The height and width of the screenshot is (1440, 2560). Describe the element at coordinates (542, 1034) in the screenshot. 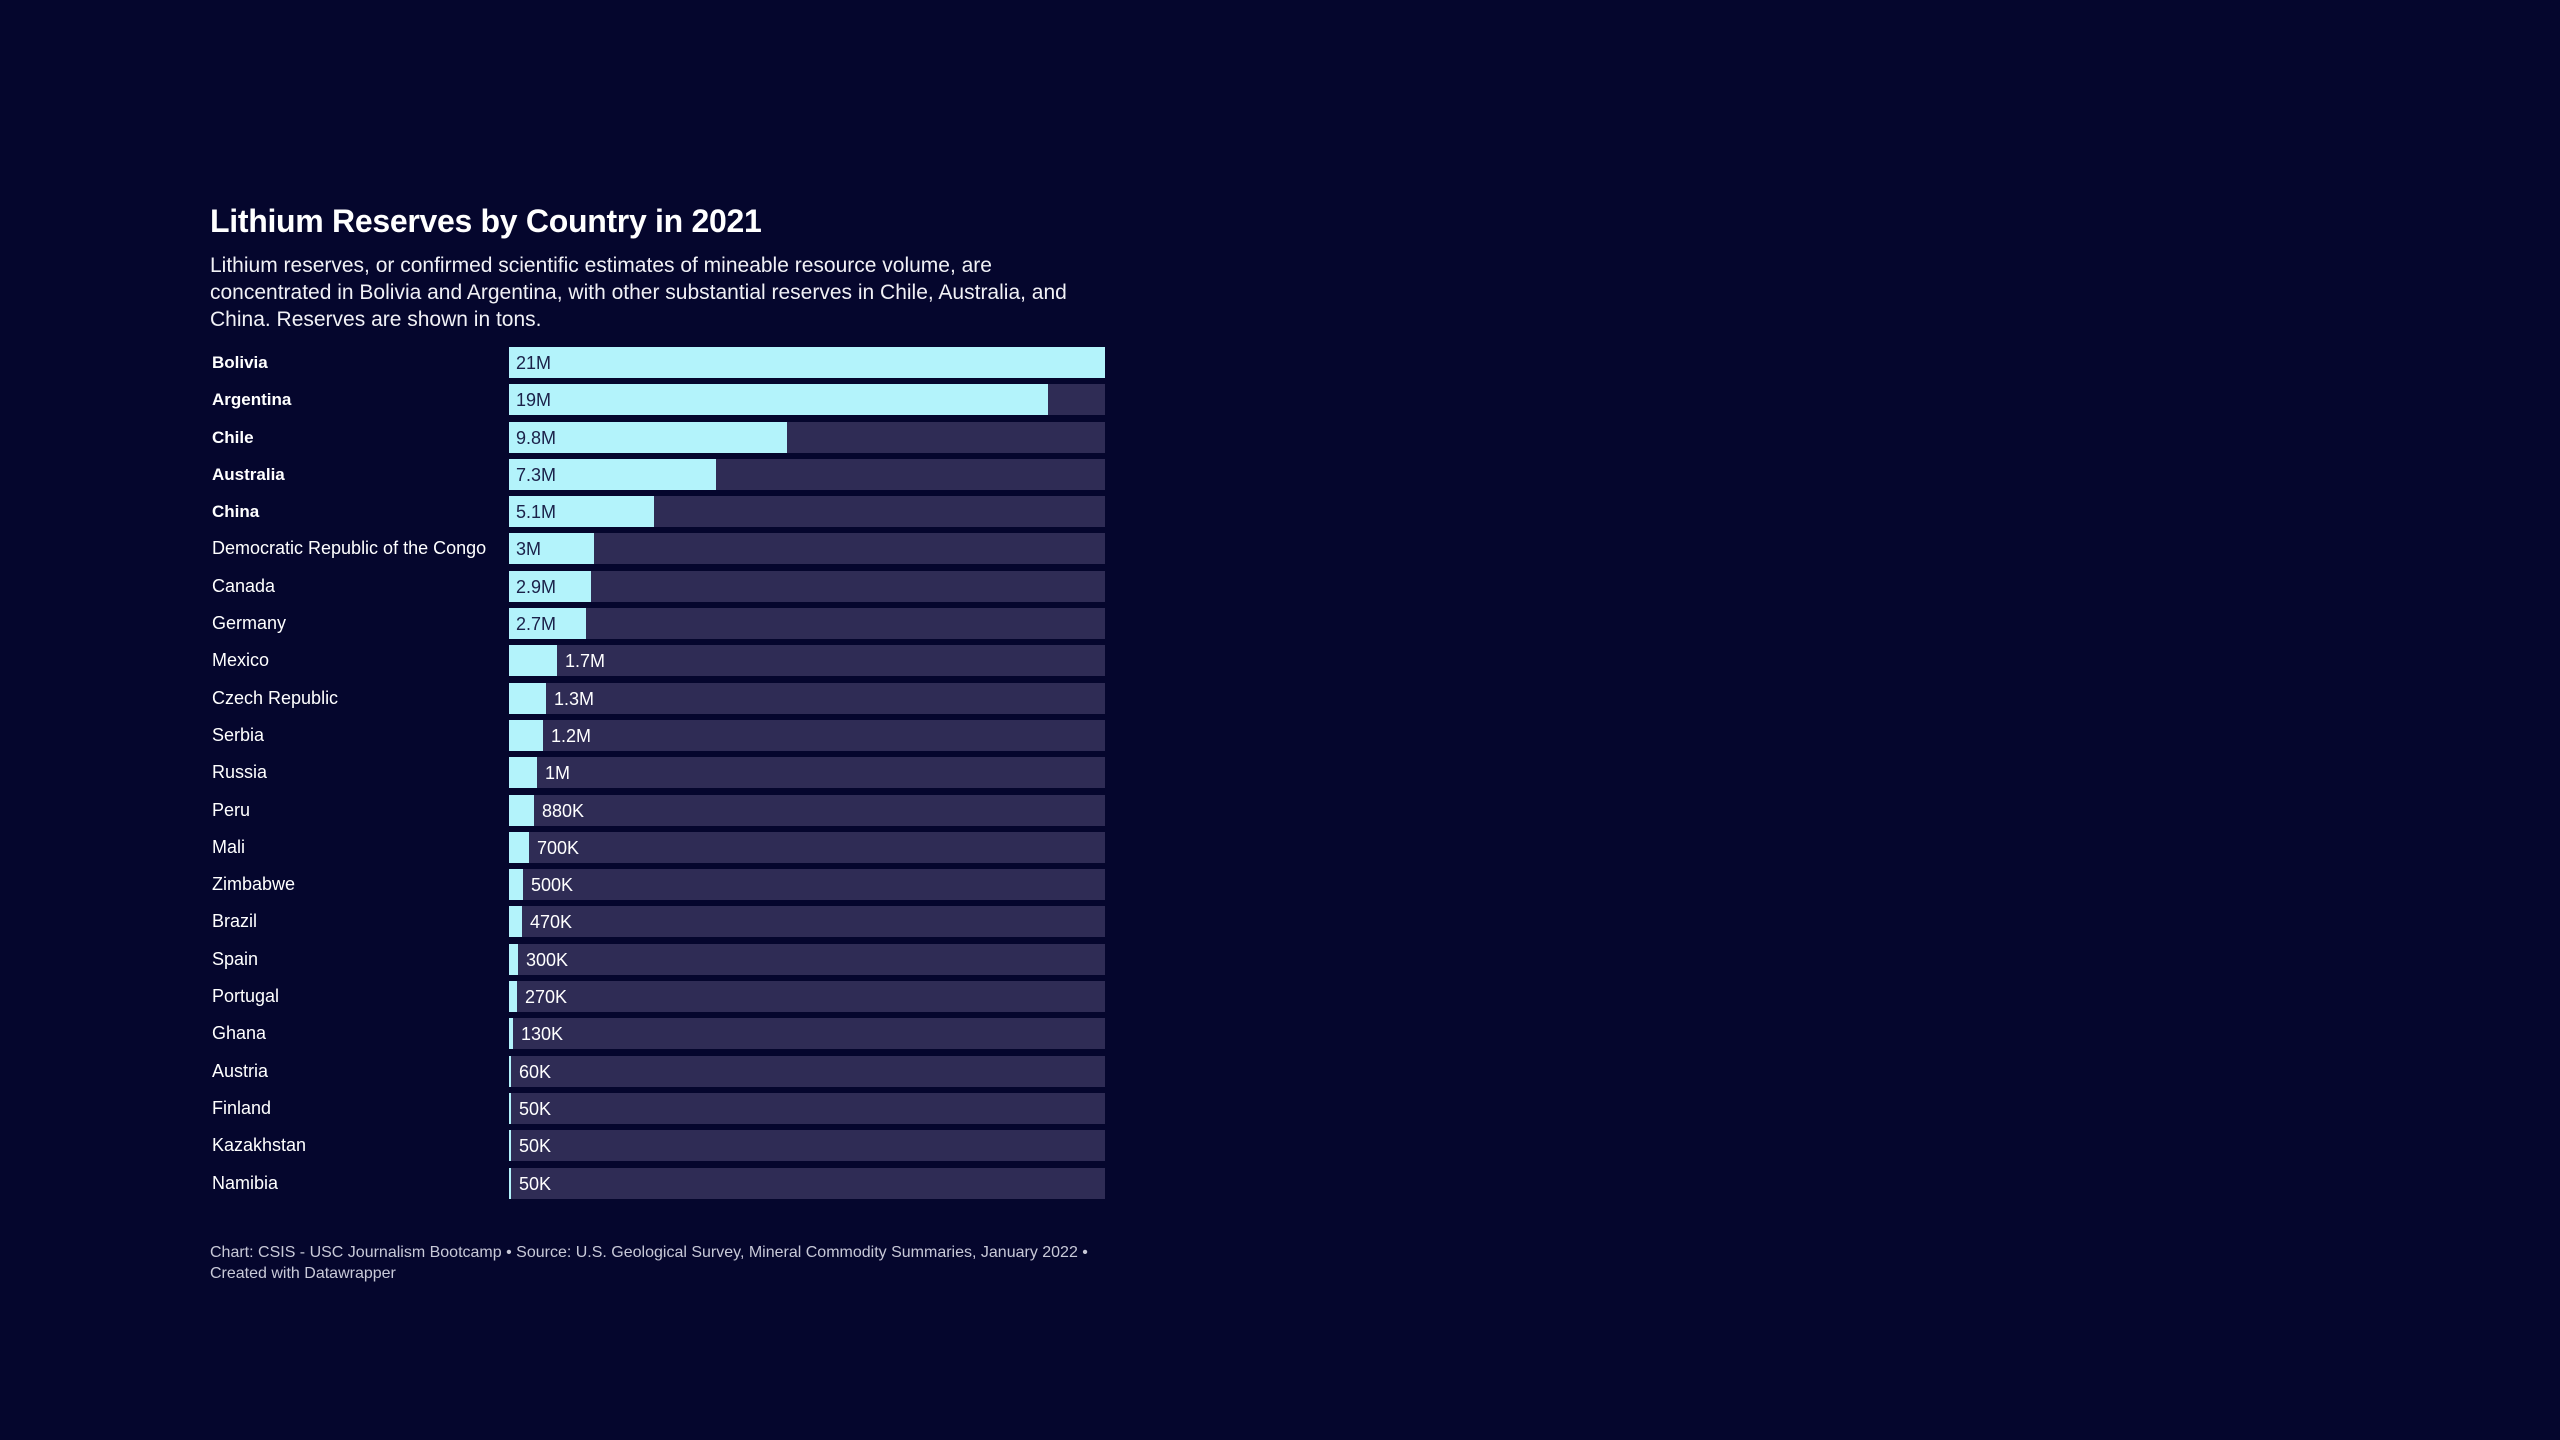

I see `value-label: 130K` at that location.